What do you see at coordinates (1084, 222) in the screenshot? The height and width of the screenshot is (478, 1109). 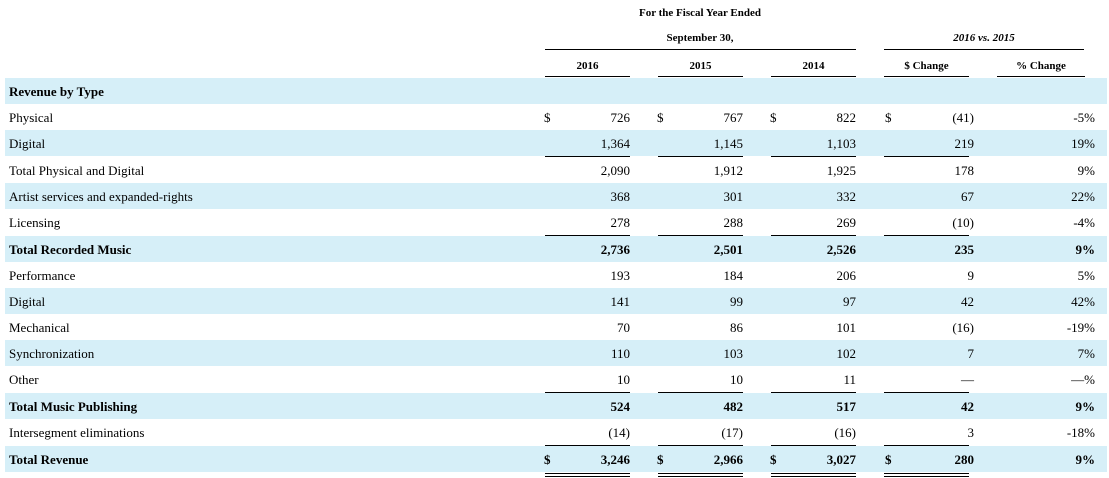 I see `percent-change: -4%` at bounding box center [1084, 222].